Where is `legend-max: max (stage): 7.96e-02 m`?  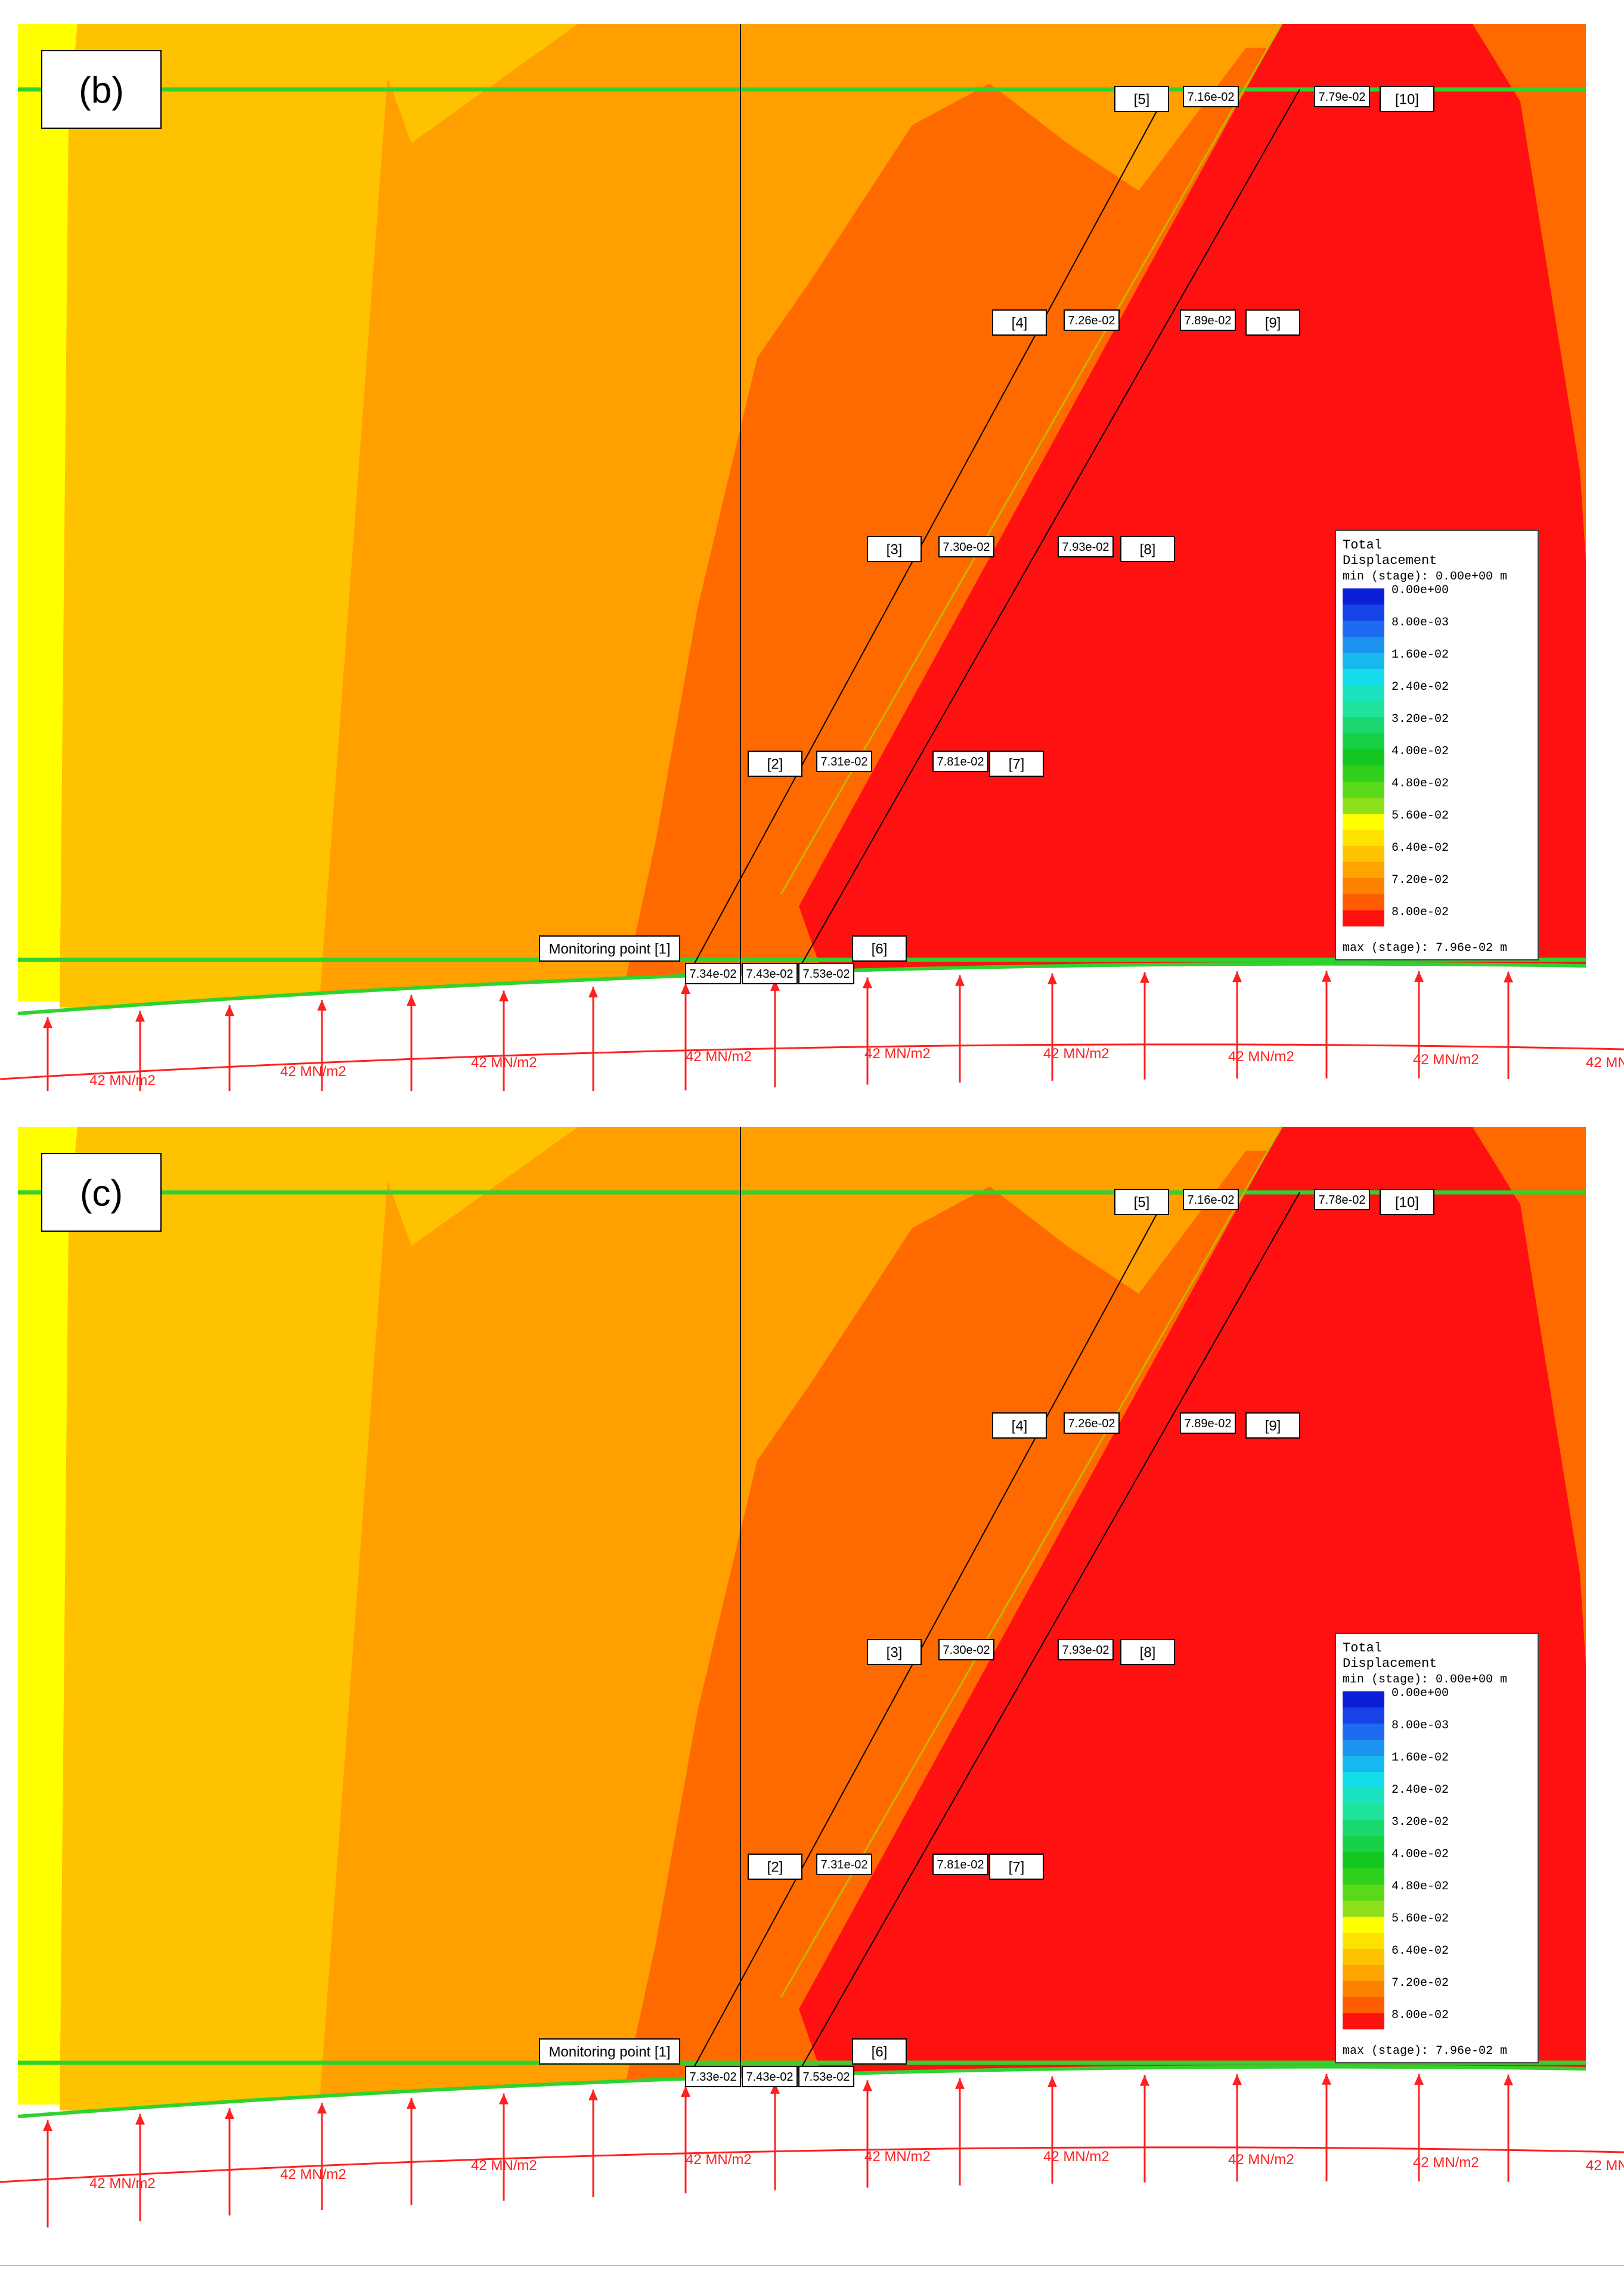
legend-max: max (stage): 7.96e-02 m is located at coordinates (1425, 2051).